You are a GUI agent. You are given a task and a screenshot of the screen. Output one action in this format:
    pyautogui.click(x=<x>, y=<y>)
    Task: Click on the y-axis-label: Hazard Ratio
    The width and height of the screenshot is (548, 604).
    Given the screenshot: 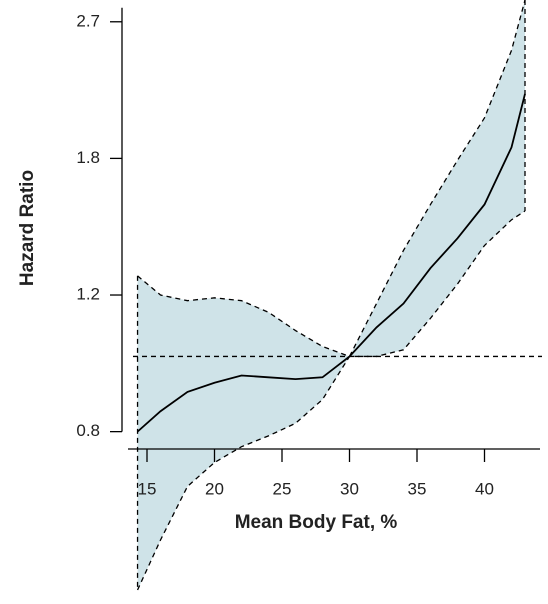 What is the action you would take?
    pyautogui.click(x=27, y=228)
    